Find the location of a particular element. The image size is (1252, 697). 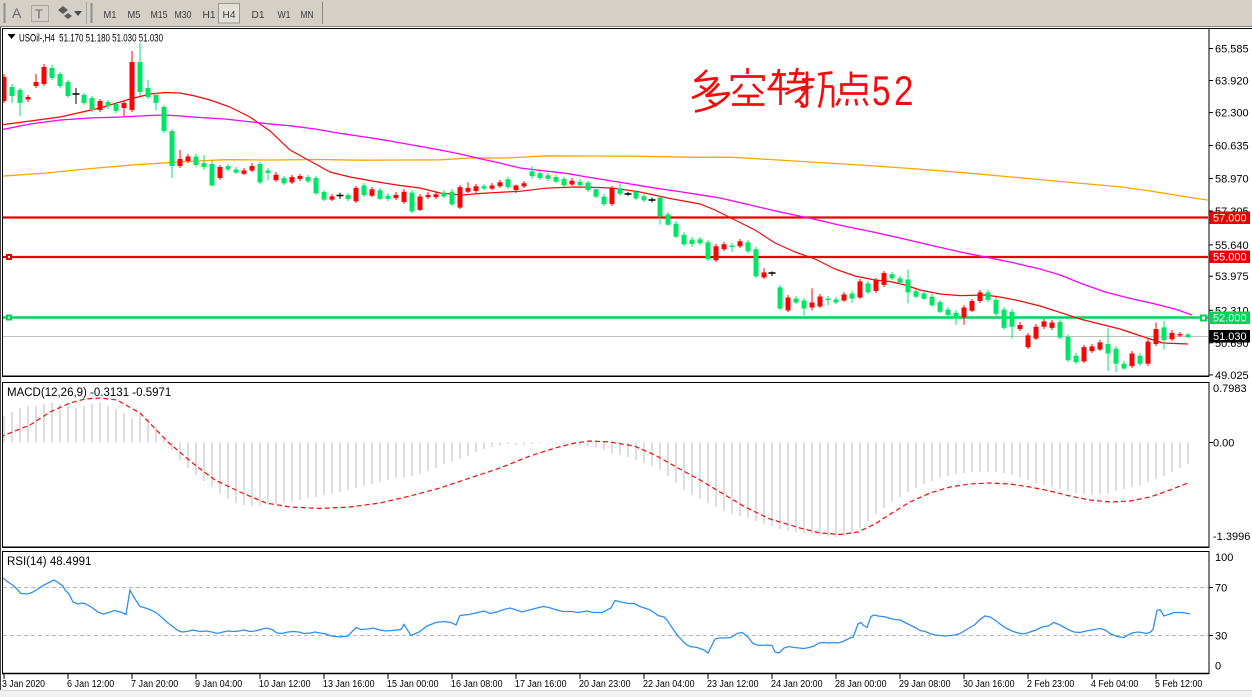

svg-text: 62.300 is located at coordinates (1232, 114).